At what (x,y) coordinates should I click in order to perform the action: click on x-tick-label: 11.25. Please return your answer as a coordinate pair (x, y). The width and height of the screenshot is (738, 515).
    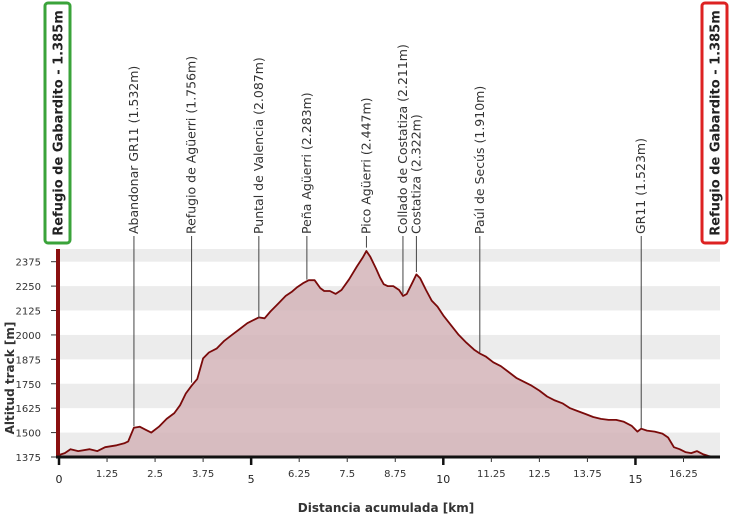
    Looking at the image, I should click on (491, 474).